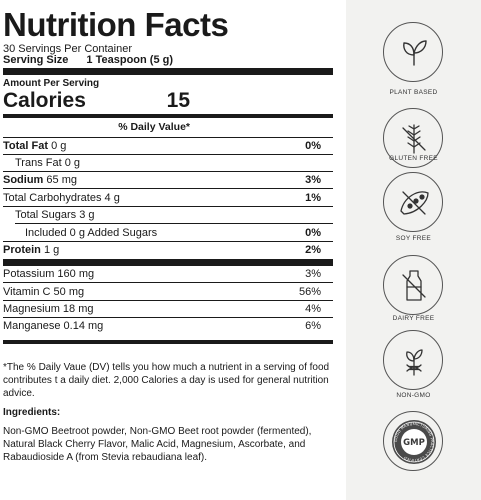  Describe the element at coordinates (36, 60) in the screenshot. I see `serving-size-label: Serving Size` at that location.